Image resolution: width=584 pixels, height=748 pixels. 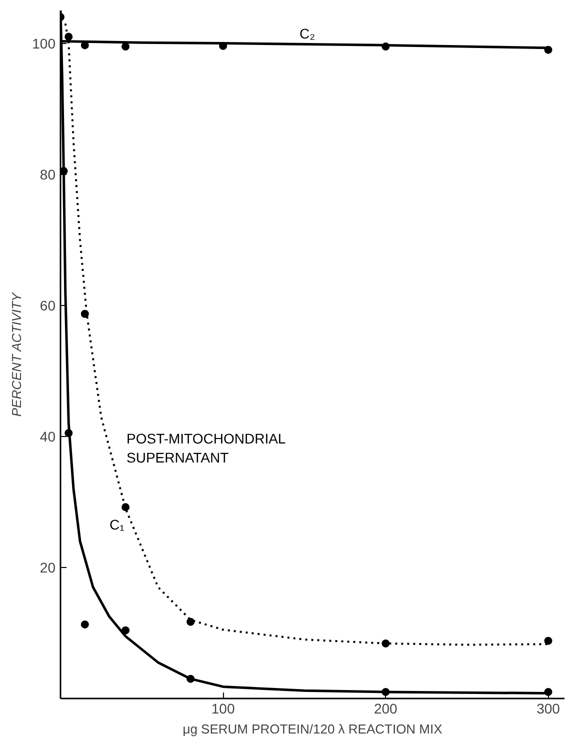 I want to click on x-axis-title: μg SERUM PROTEIN/120 λ REACTION MIX, so click(x=312, y=729).